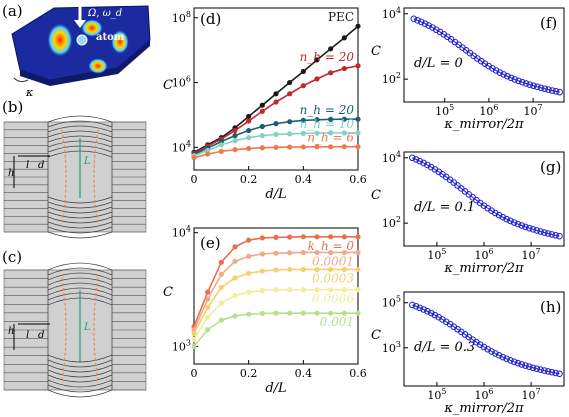 The height and width of the screenshot is (417, 569). I want to click on x-axis-label: κ_mirror/2π, so click(483, 268).